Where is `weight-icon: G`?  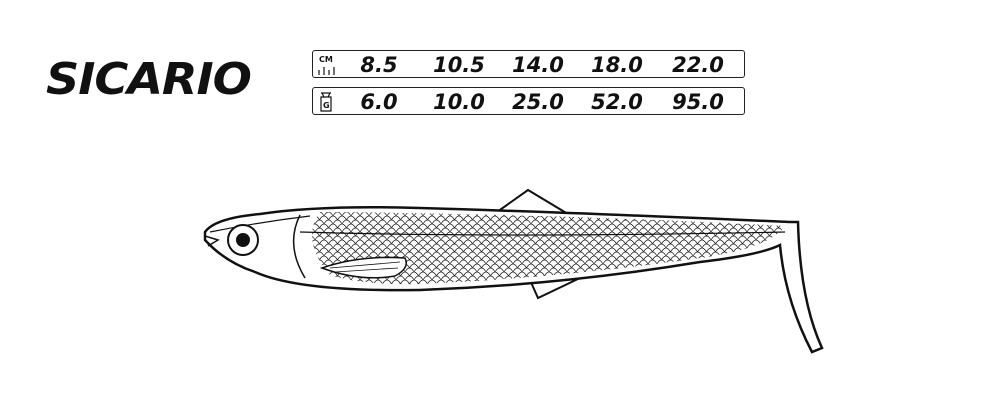
weight-icon: G is located at coordinates (326, 102).